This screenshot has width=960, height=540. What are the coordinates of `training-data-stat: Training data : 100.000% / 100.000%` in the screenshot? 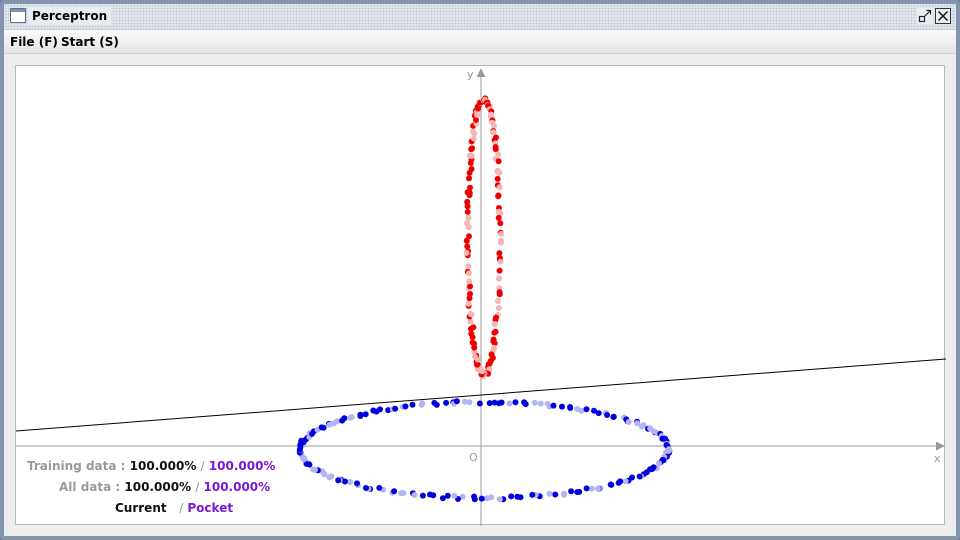 It's located at (151, 466).